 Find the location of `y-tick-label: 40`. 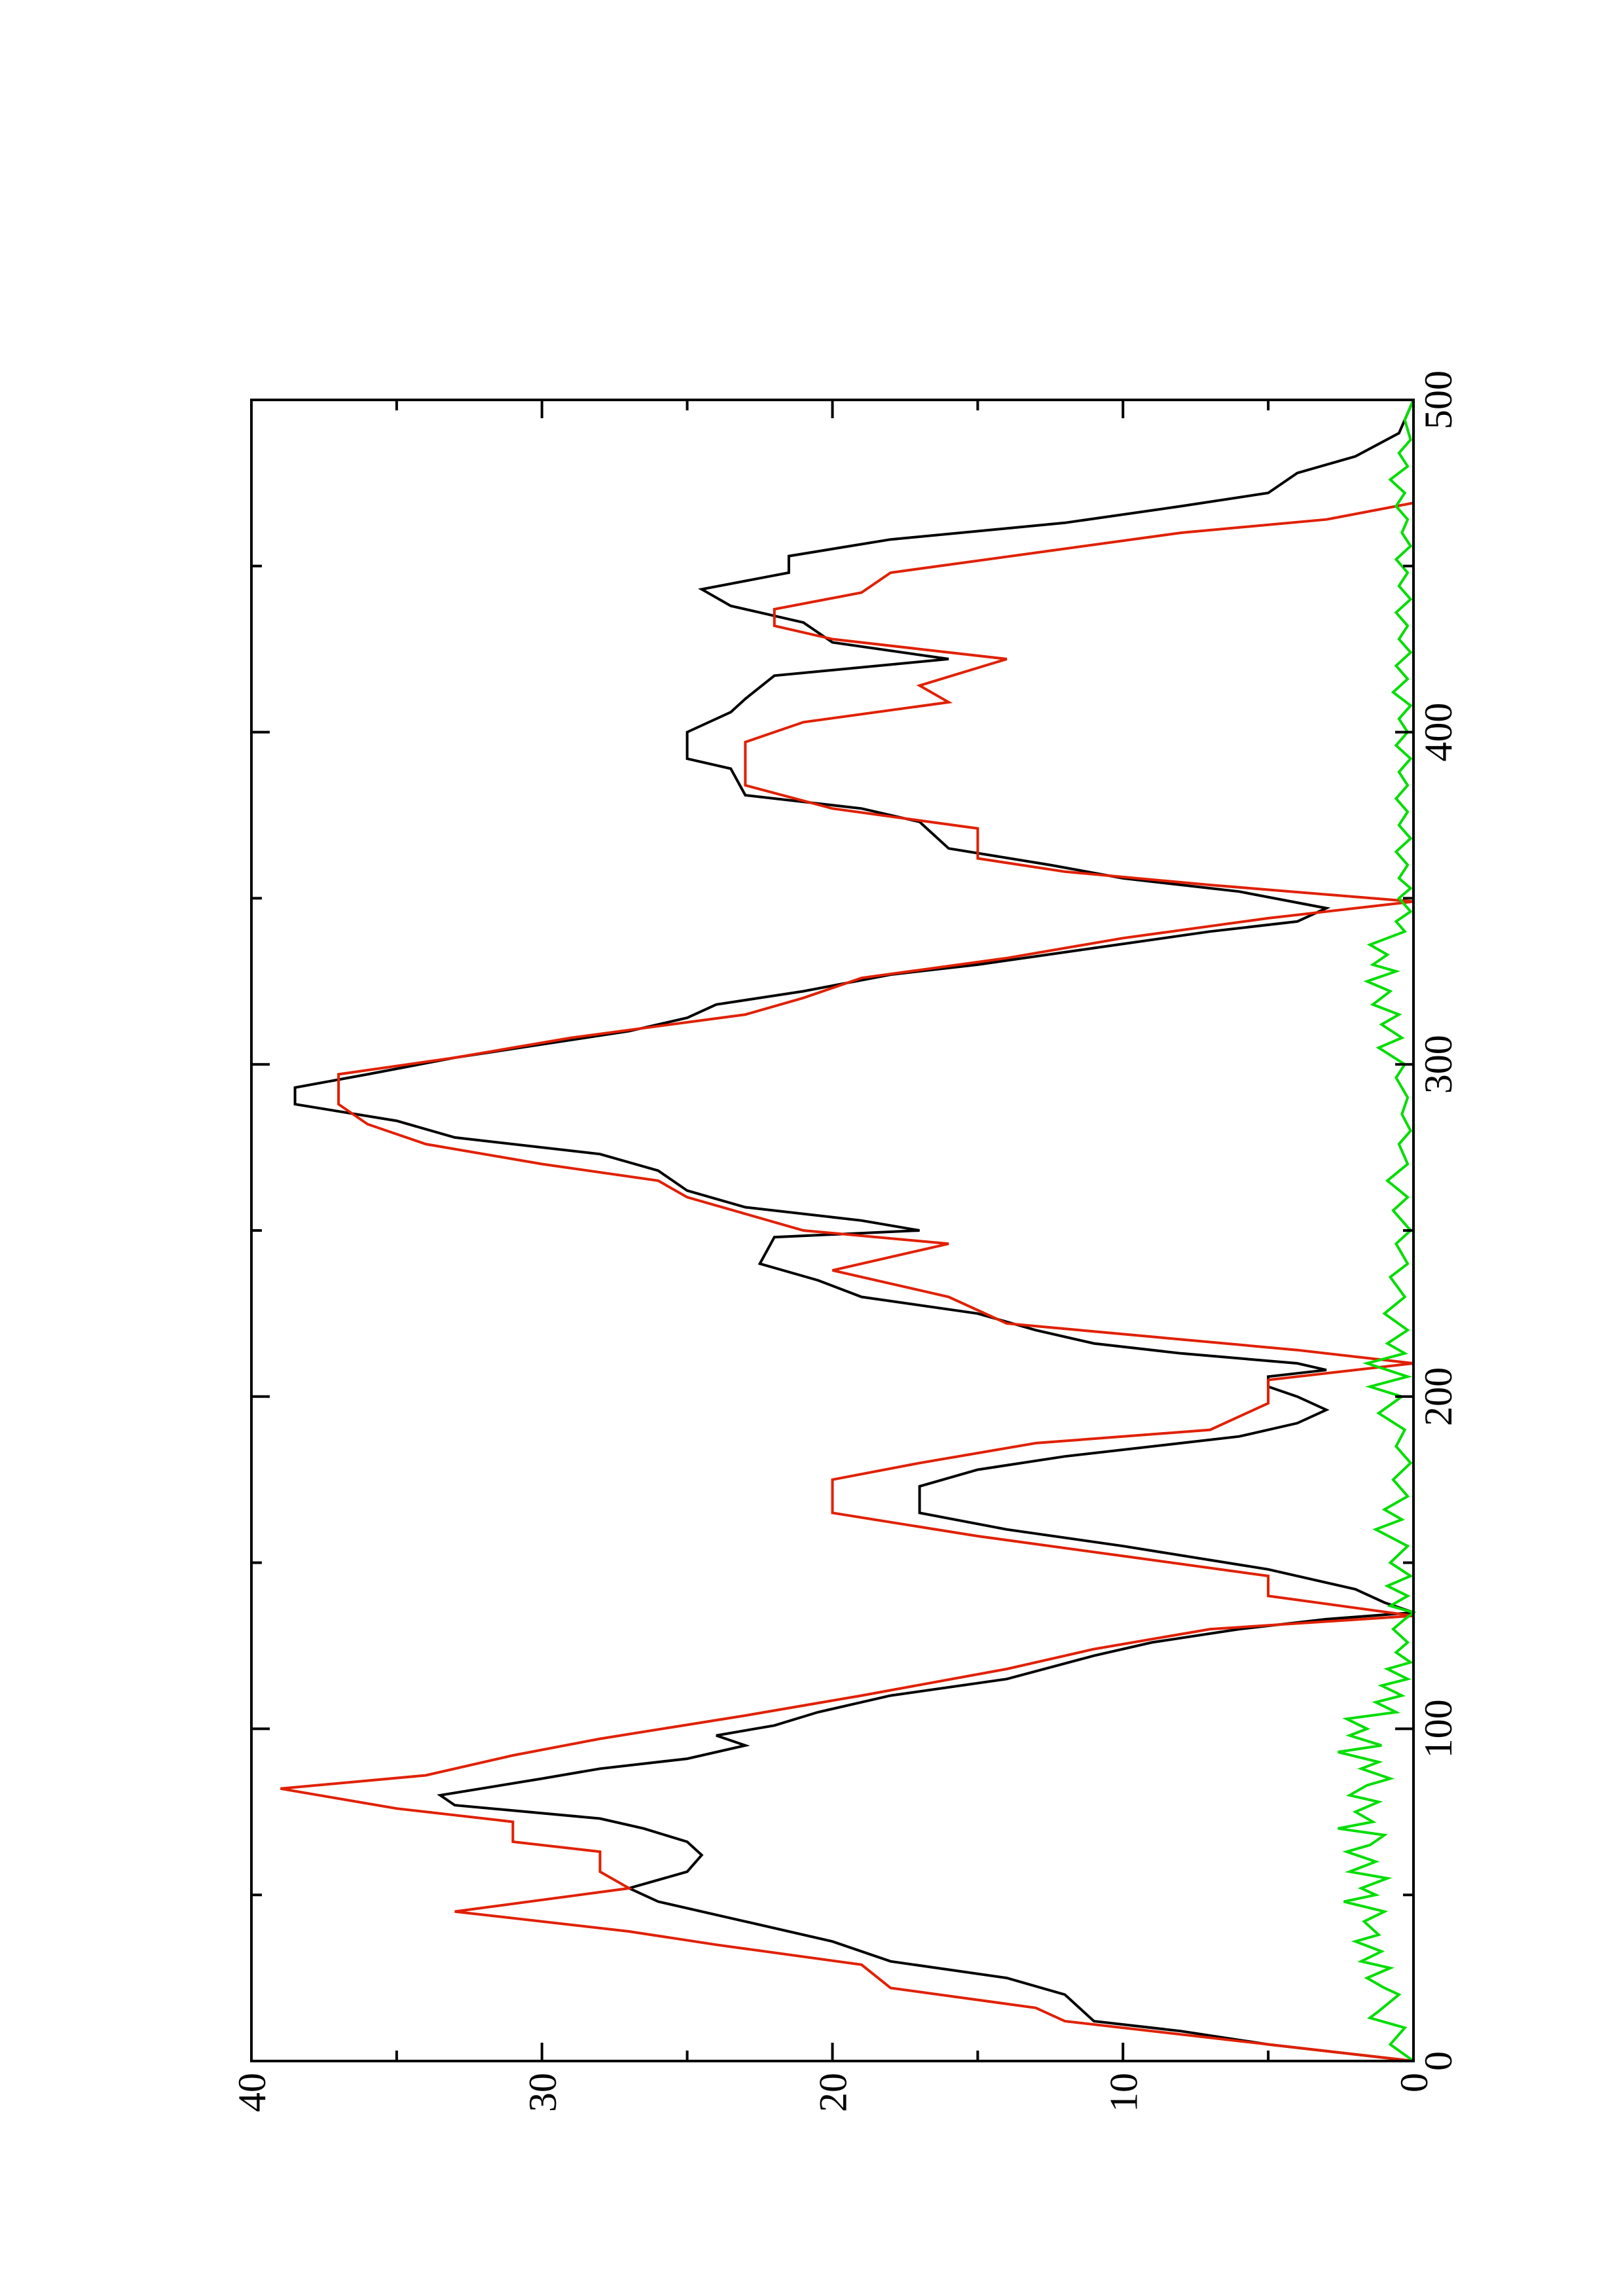

y-tick-label: 40 is located at coordinates (252, 2092).